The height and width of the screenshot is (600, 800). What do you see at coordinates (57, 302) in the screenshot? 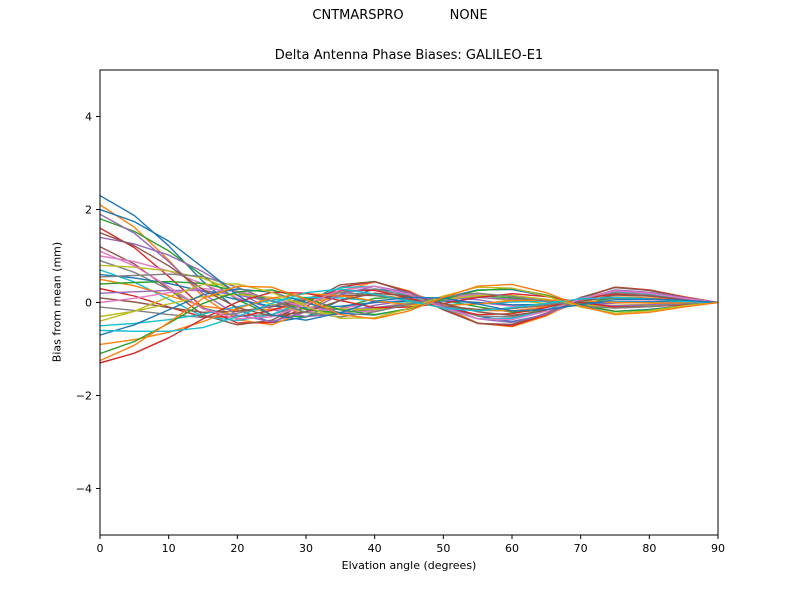
I see `y-axis-label: Bias from mean (mm)` at bounding box center [57, 302].